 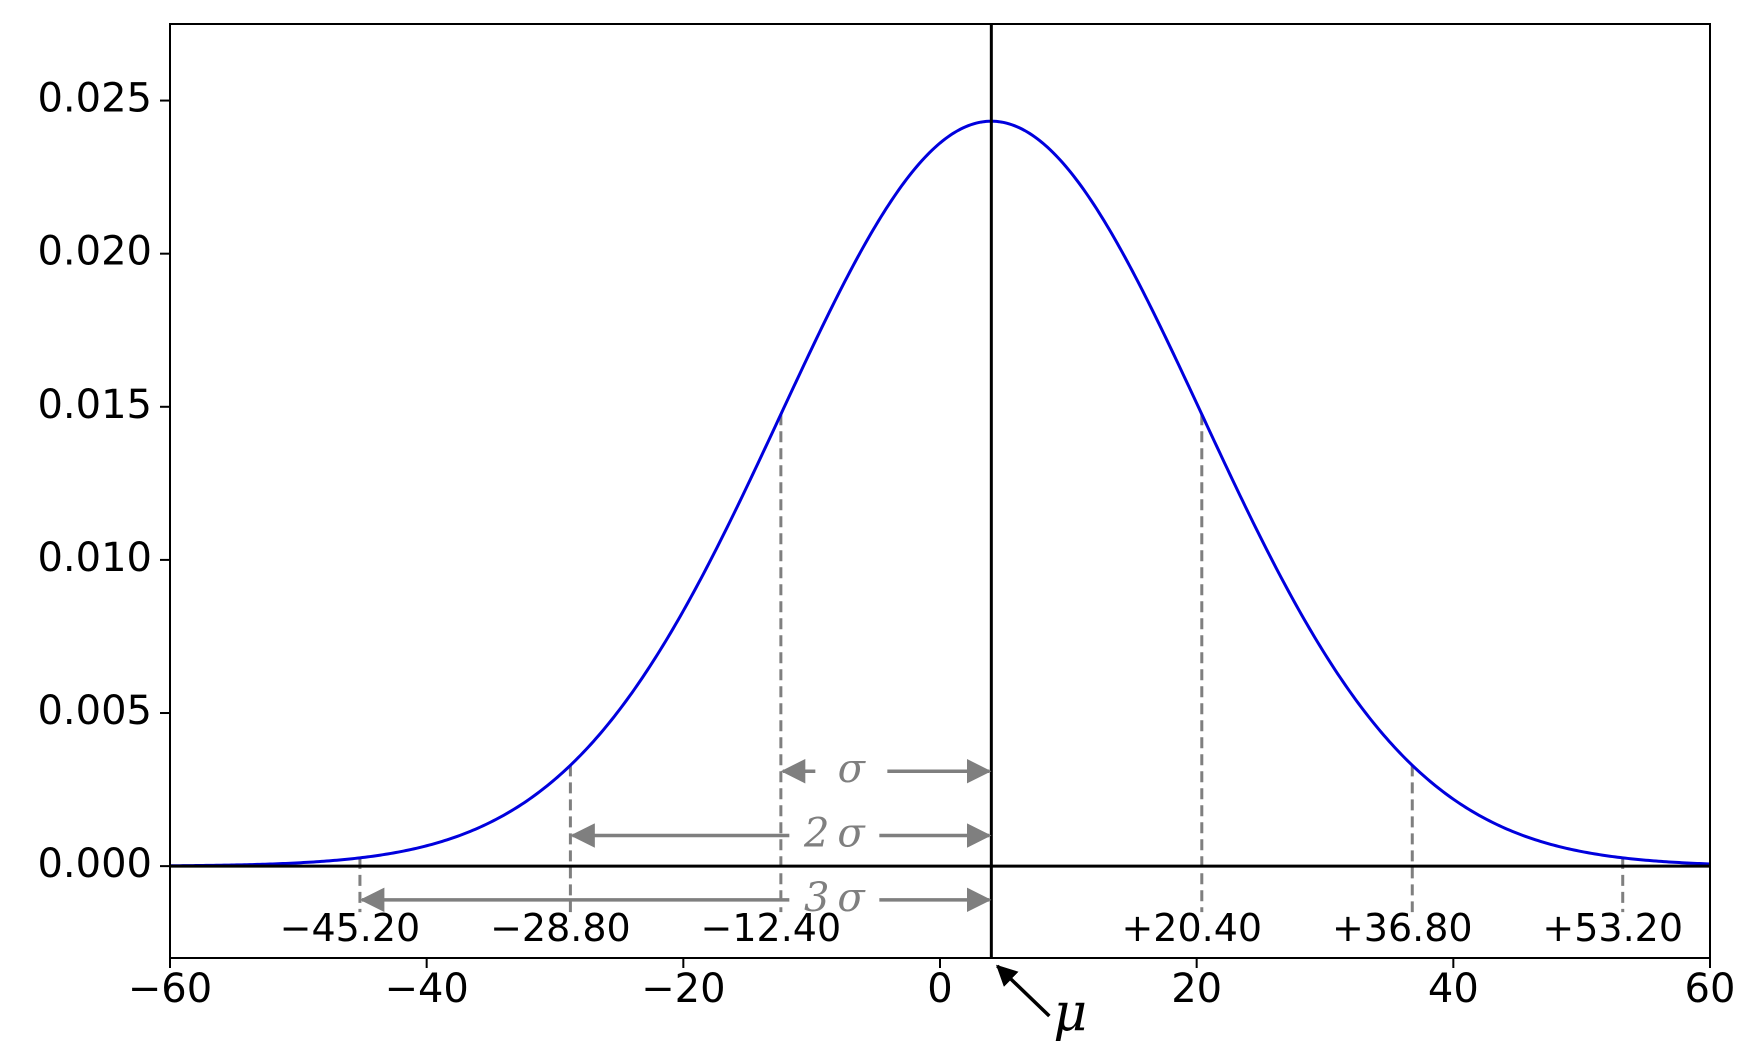 What do you see at coordinates (1196, 989) in the screenshot?
I see `x-tick-label: 20` at bounding box center [1196, 989].